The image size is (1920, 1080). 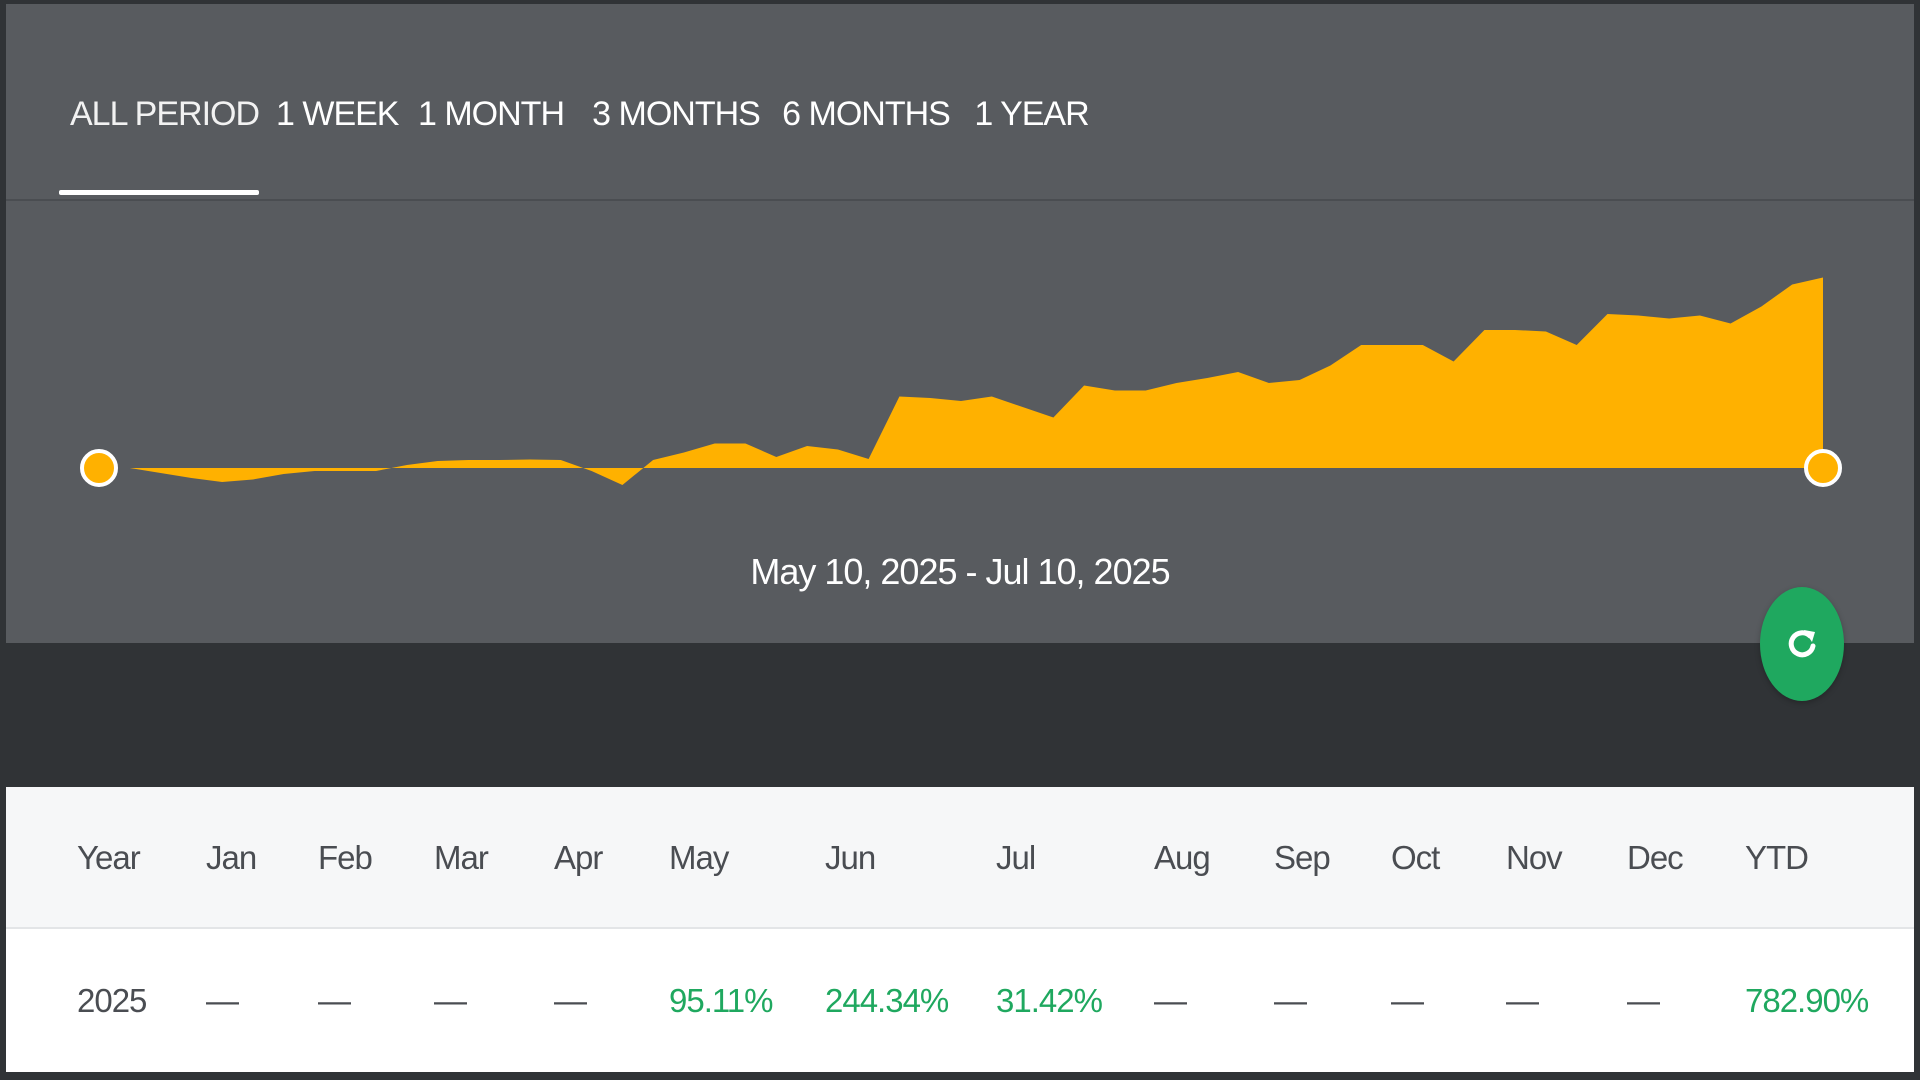 I want to click on header-mar: Mar, so click(x=461, y=857).